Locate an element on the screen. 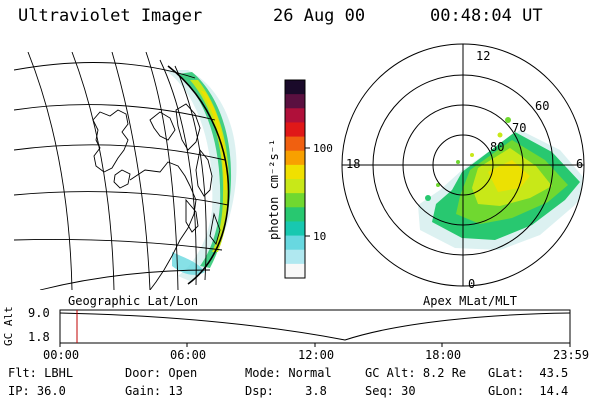 The width and height of the screenshot is (600, 400). colorbar-tick-label-100: 100 is located at coordinates (323, 148).